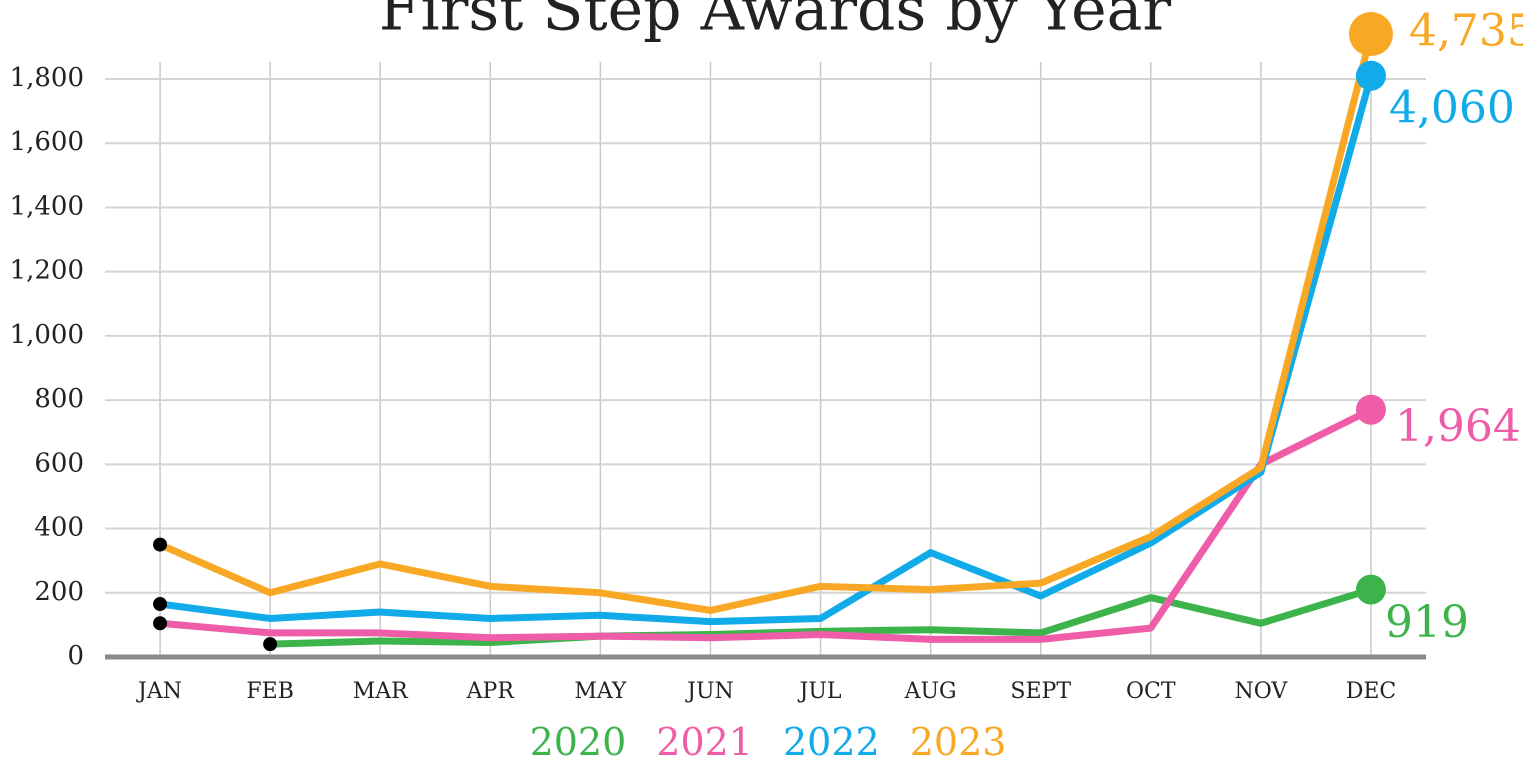 The width and height of the screenshot is (1523, 760). I want to click on chart-title: First Step Awards by Year, so click(775, 22).